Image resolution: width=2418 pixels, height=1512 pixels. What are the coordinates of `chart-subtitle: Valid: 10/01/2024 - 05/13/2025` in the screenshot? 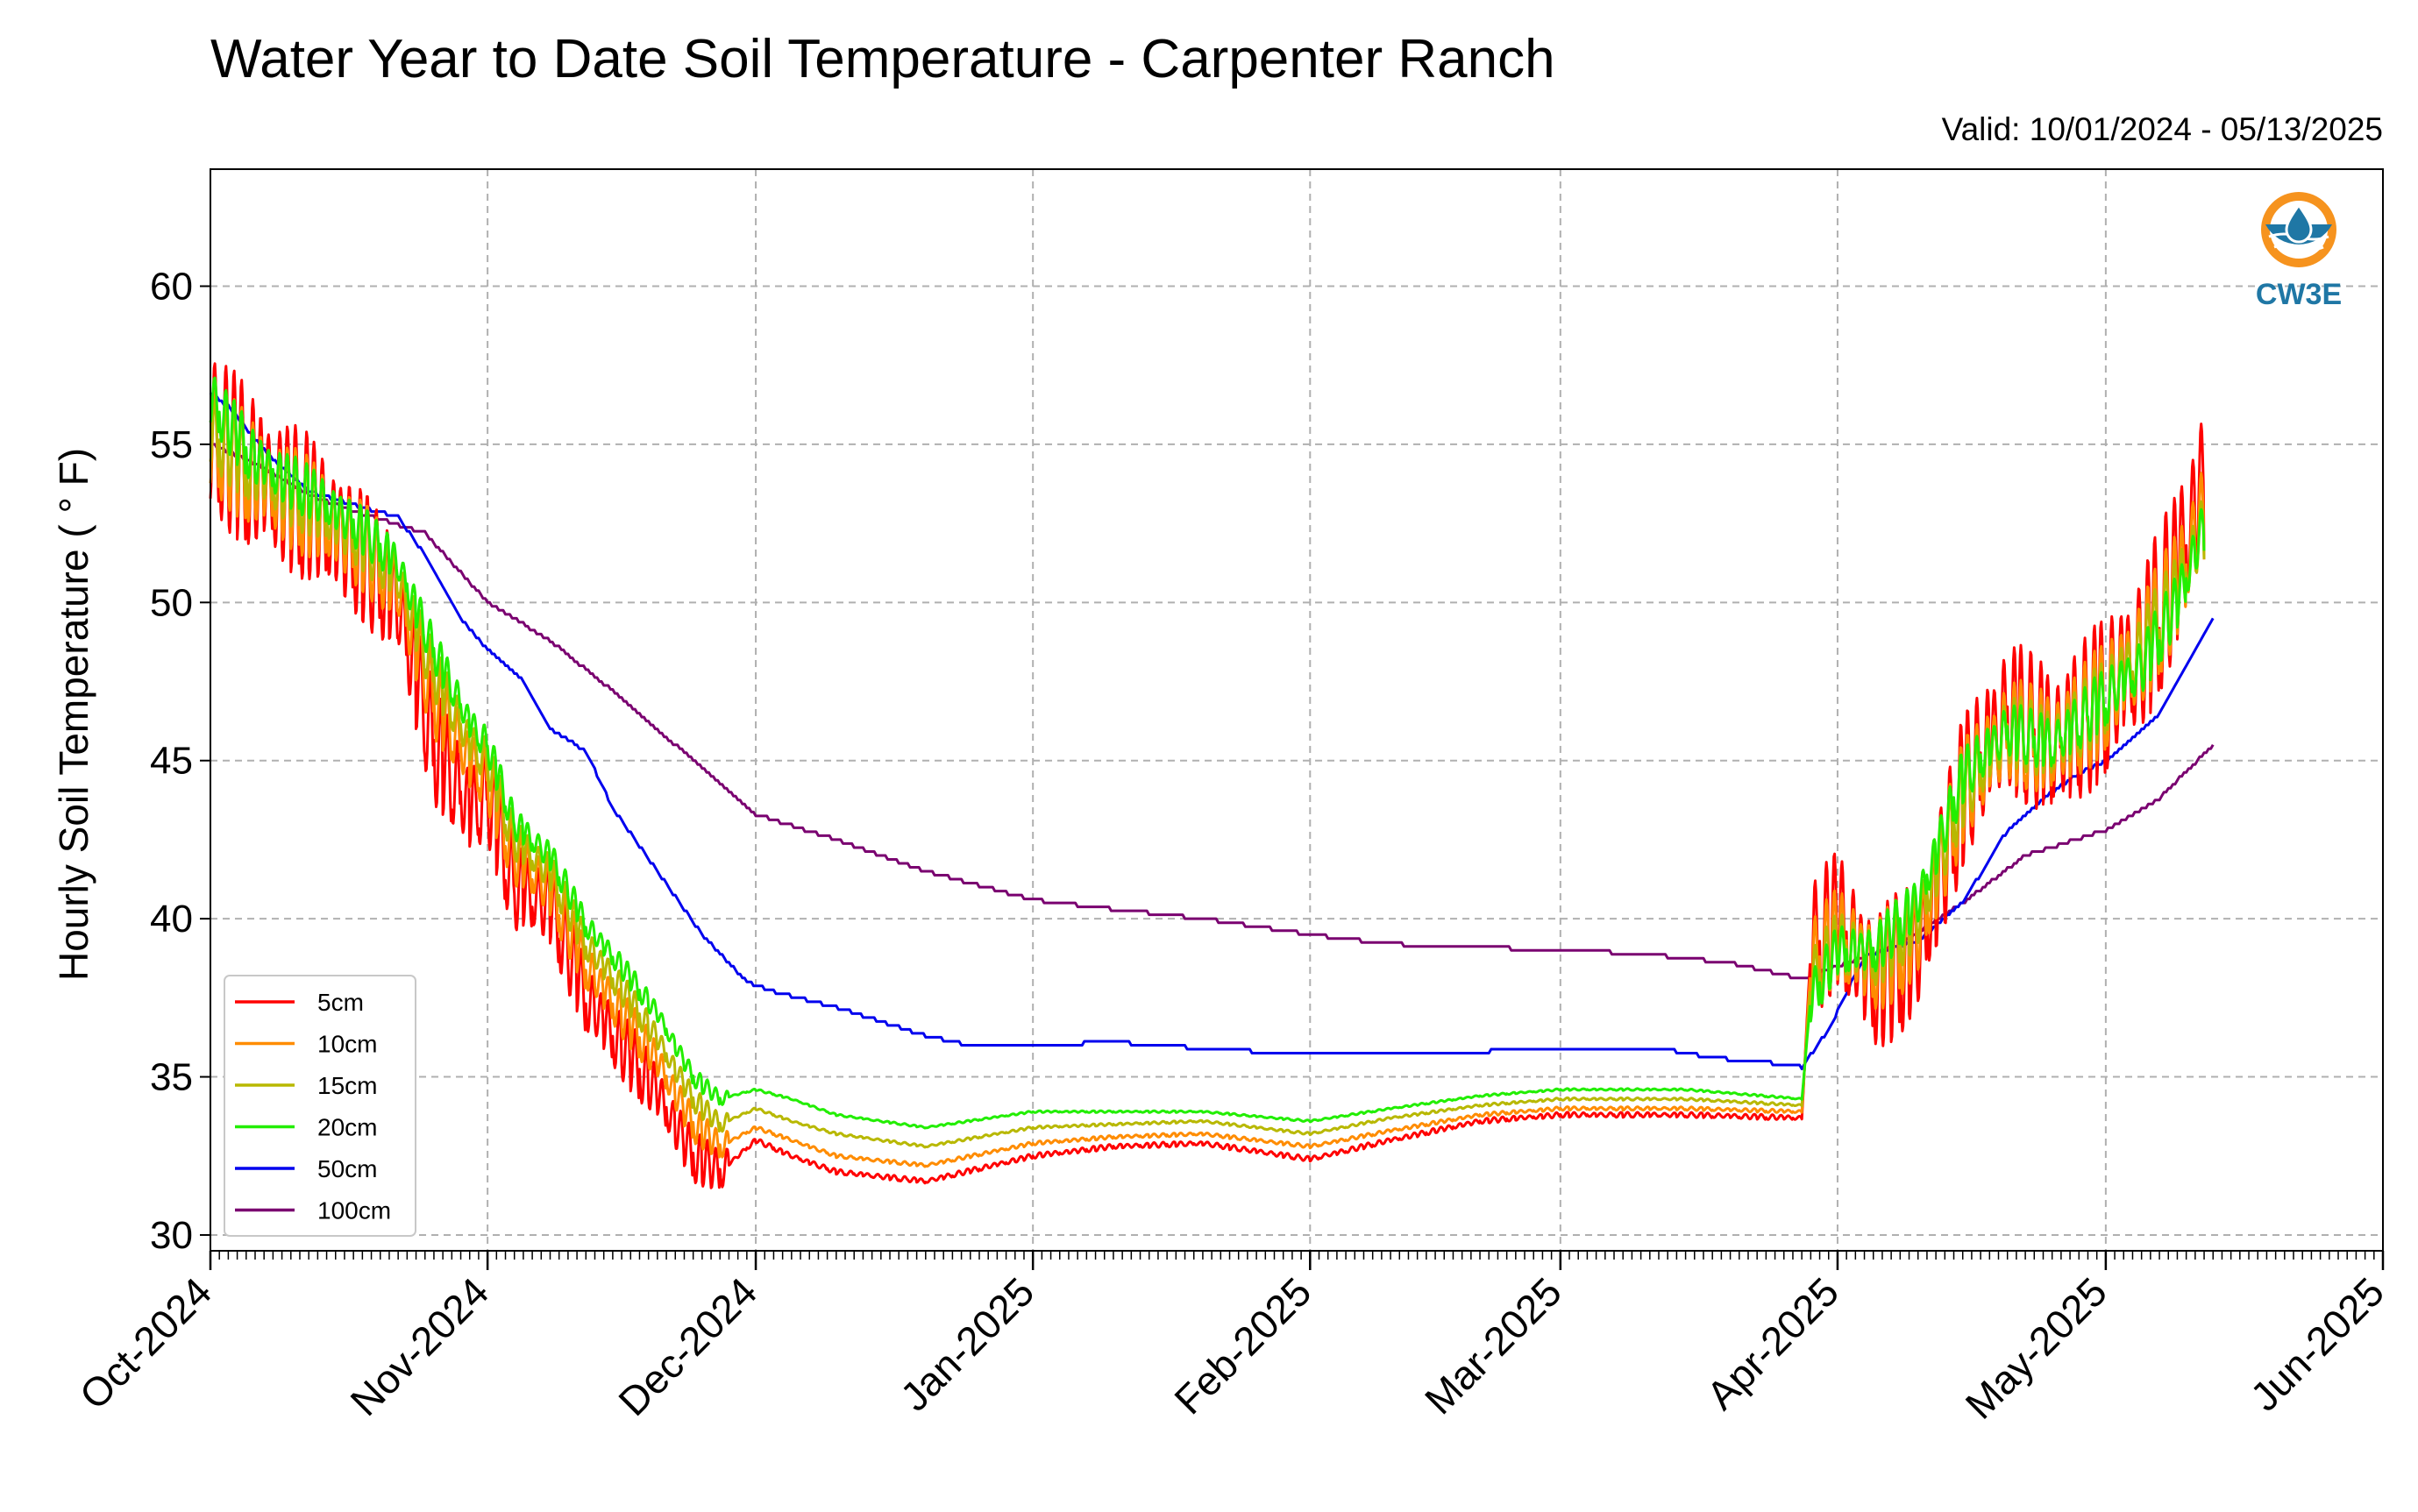 It's located at (2162, 129).